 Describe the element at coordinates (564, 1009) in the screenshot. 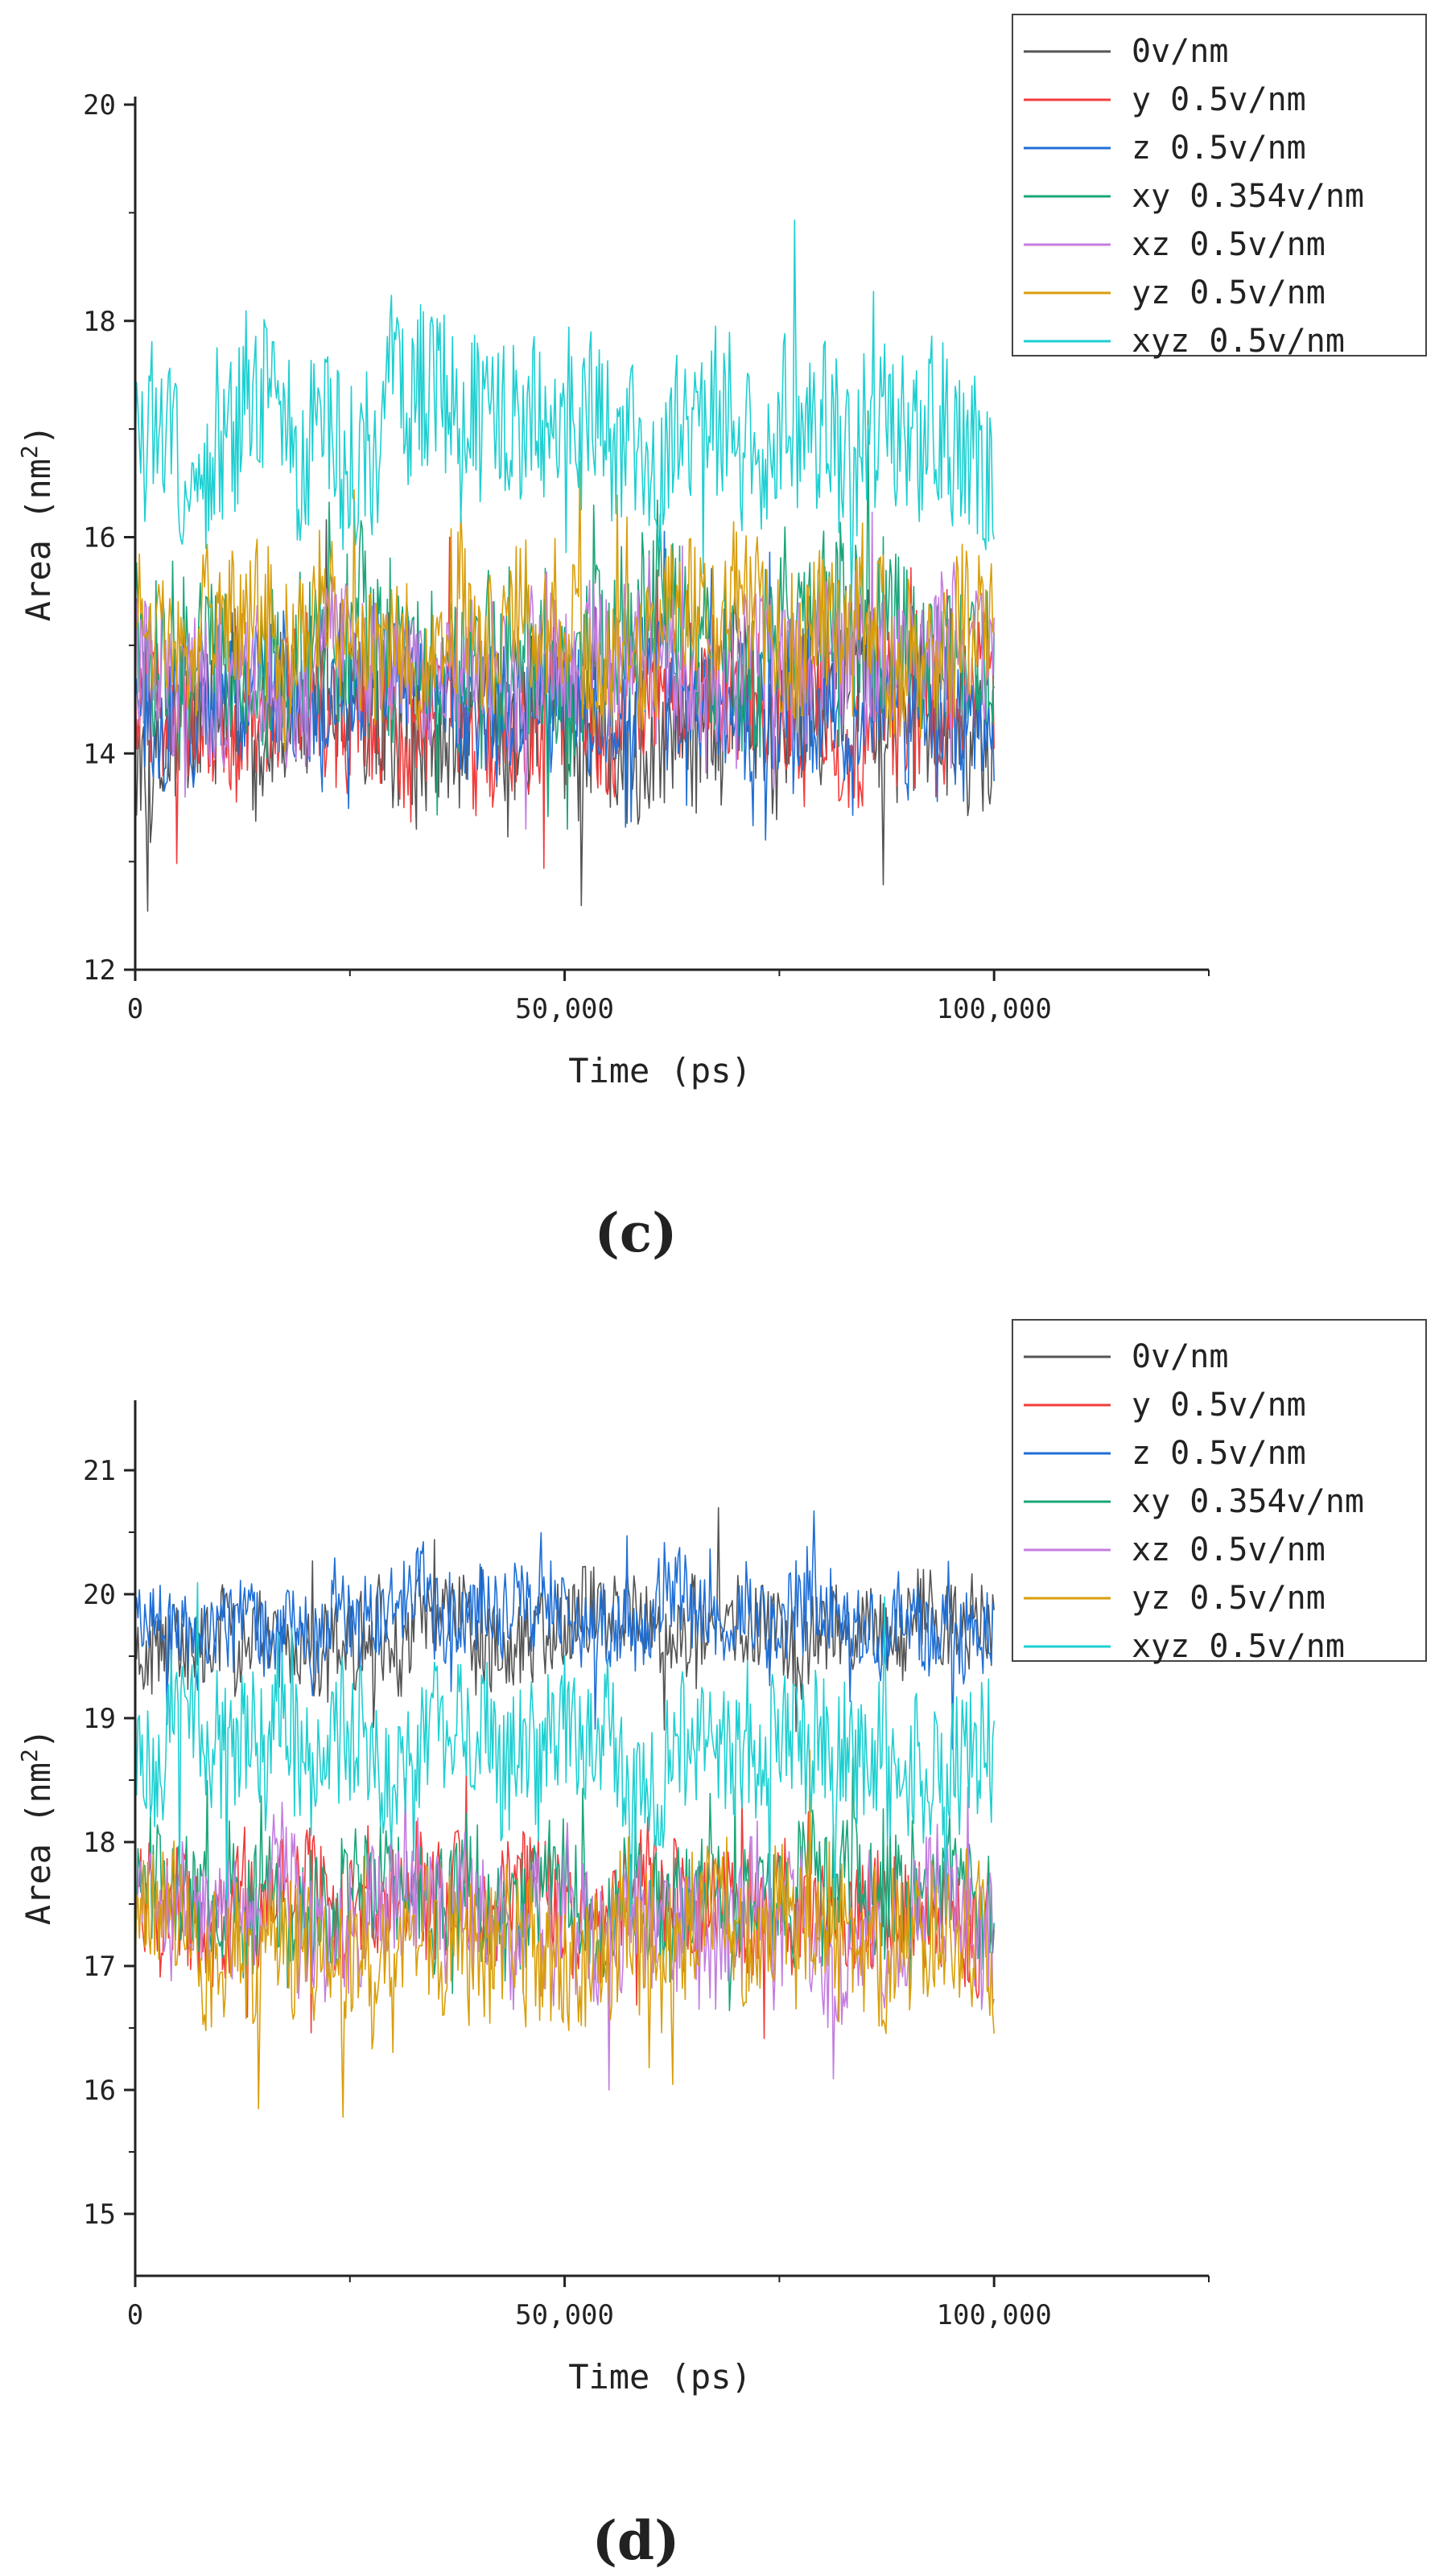

I see `panel-c-x-tick-label: 50,000` at that location.